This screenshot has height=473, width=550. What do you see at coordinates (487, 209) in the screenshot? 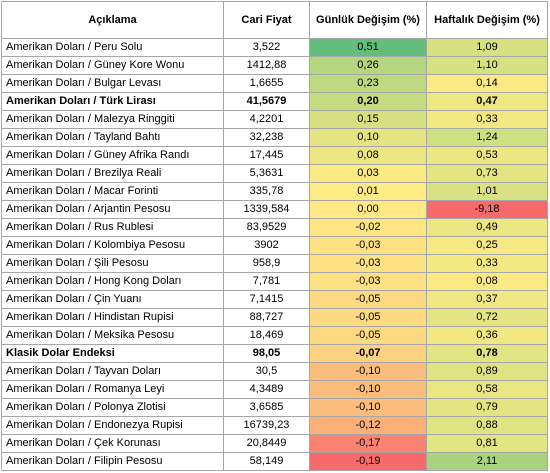
I see `row-weekly-change: -9,18` at bounding box center [487, 209].